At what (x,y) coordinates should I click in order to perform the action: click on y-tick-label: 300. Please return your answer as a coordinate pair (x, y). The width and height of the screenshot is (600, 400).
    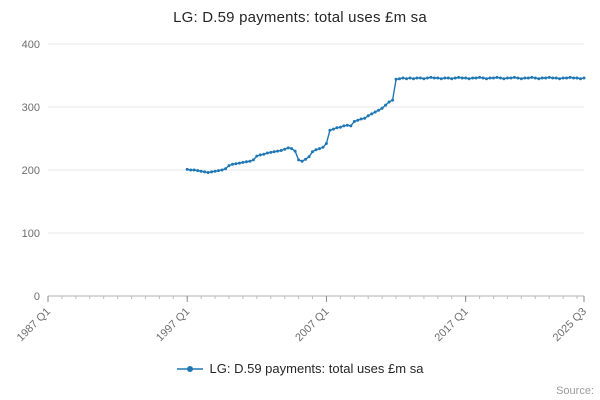
    Looking at the image, I should click on (31, 108).